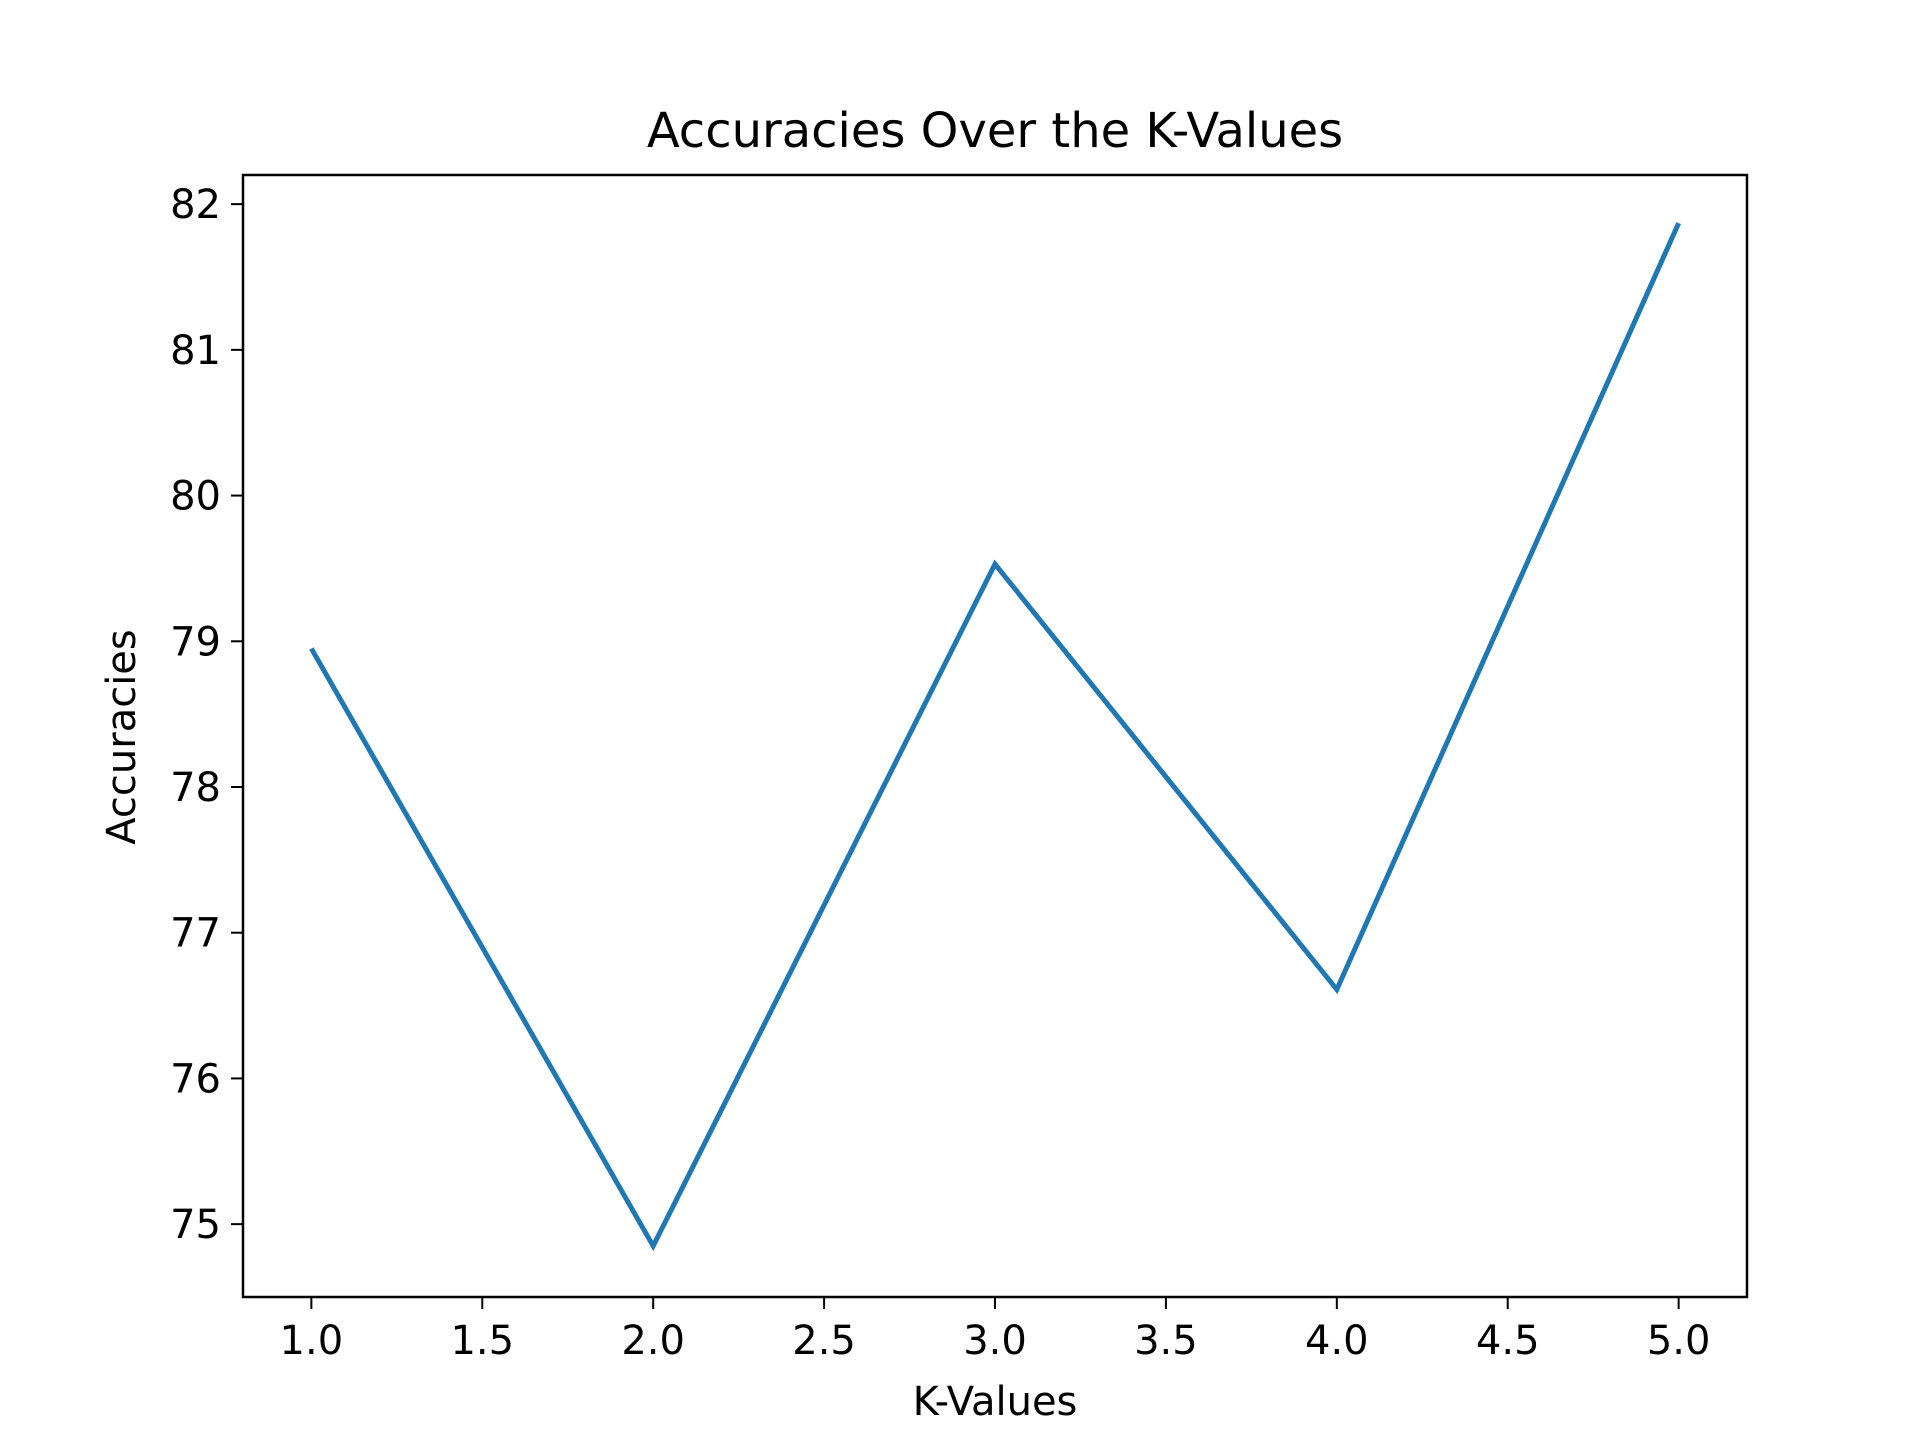 The image size is (1920, 1440). I want to click on x-tick-label: 3.0, so click(995, 1341).